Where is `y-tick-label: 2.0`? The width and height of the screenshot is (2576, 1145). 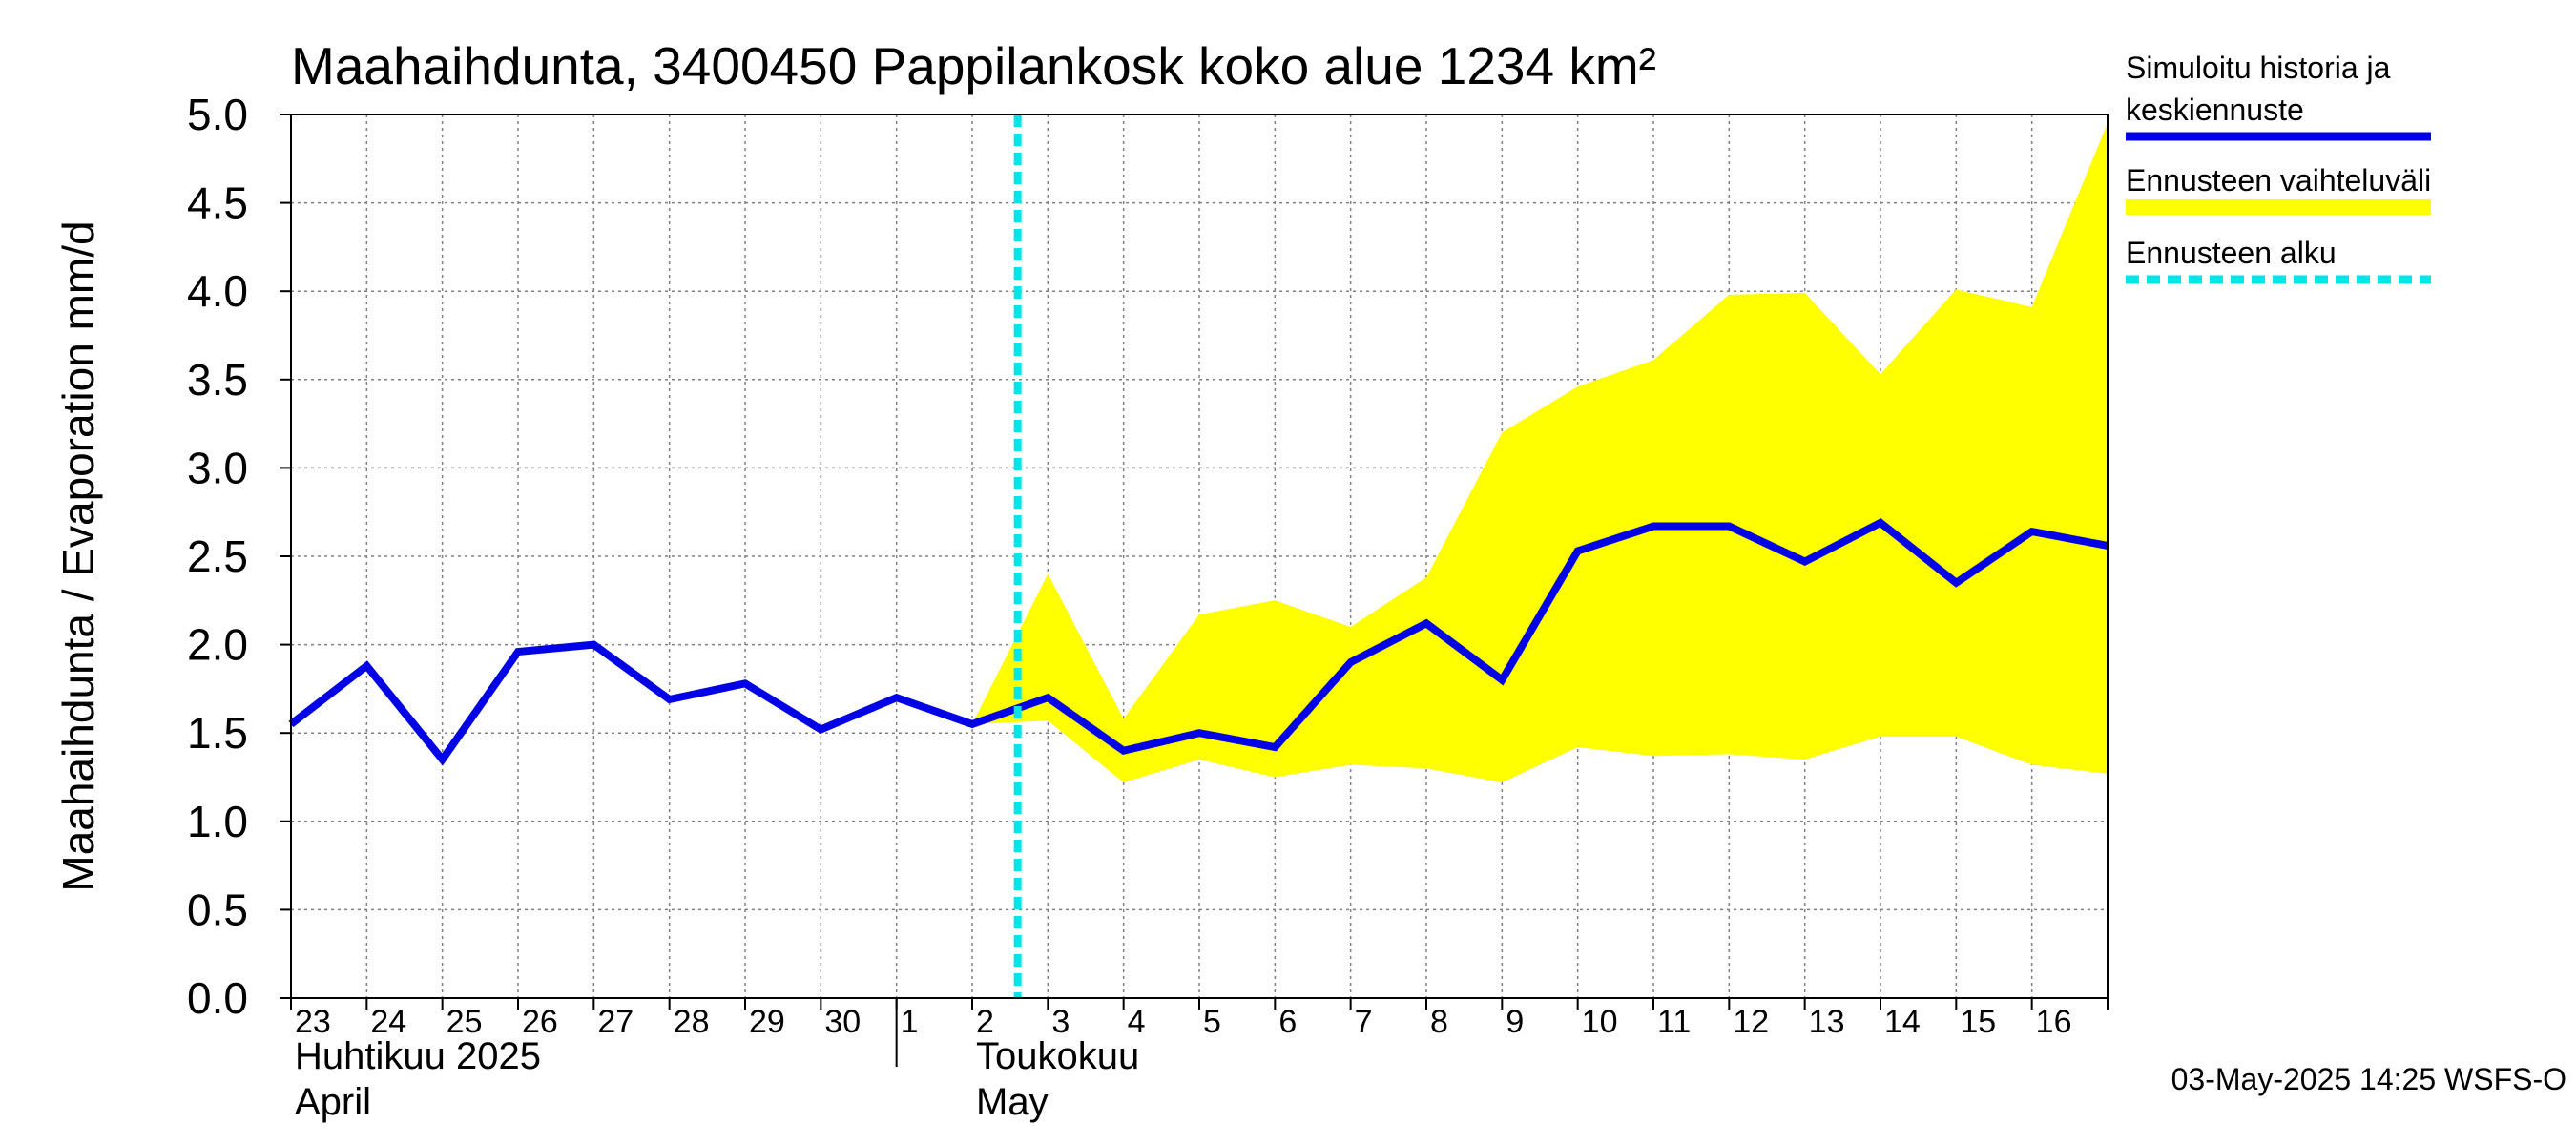
y-tick-label: 2.0 is located at coordinates (217, 645).